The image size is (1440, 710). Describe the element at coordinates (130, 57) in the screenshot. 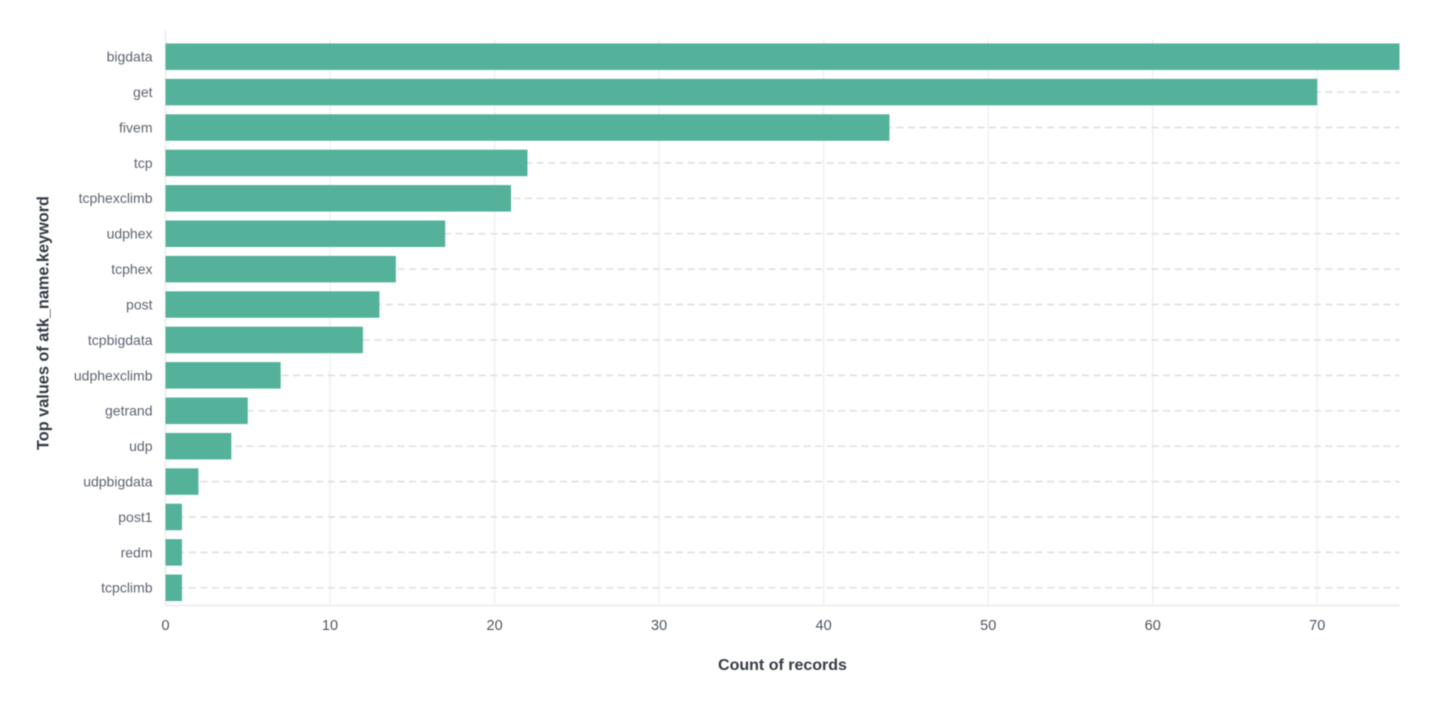

I see `svg-text: bigdata` at that location.